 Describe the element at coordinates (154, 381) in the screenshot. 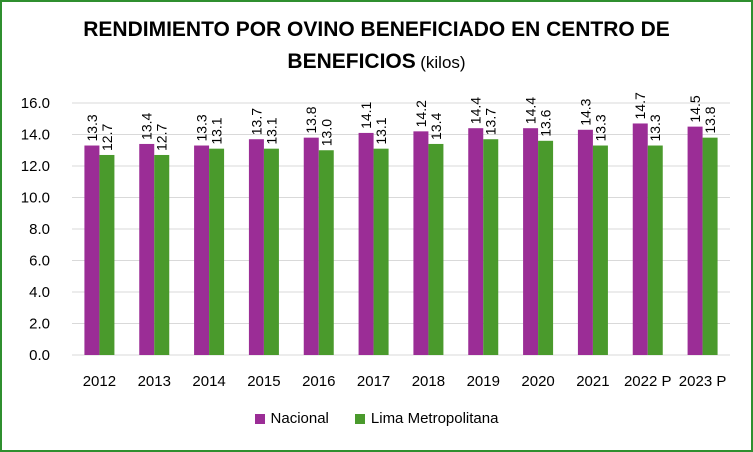

I see `x-tick-label: 2013` at that location.